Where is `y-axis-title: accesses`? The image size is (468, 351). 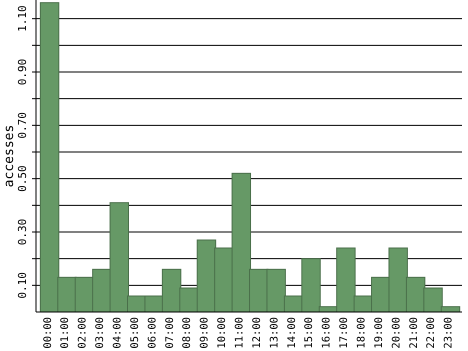
y-axis-title: accesses is located at coordinates (9, 156).